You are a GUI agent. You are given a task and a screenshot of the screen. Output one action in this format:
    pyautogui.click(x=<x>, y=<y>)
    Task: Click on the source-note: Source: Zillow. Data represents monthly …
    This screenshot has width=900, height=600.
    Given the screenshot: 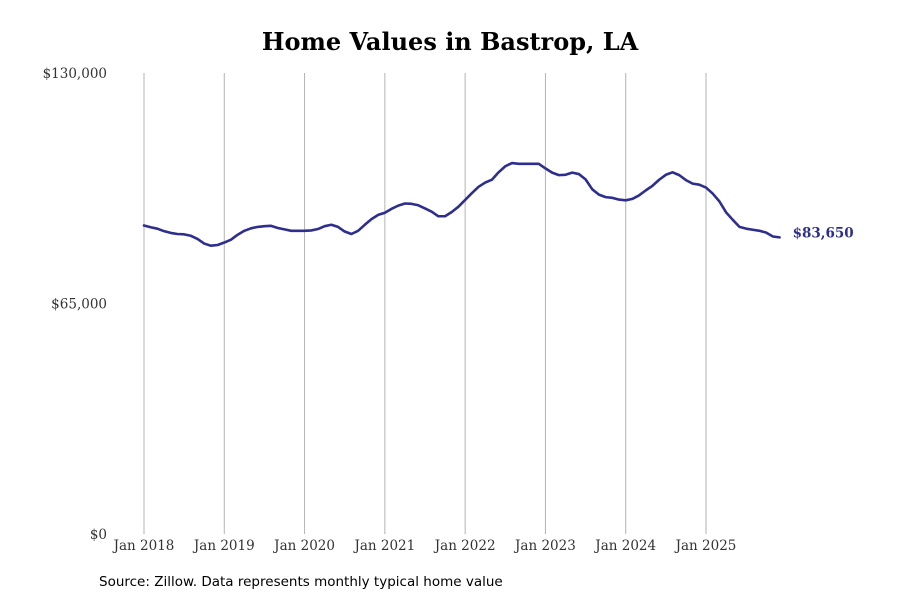 What is the action you would take?
    pyautogui.click(x=301, y=582)
    